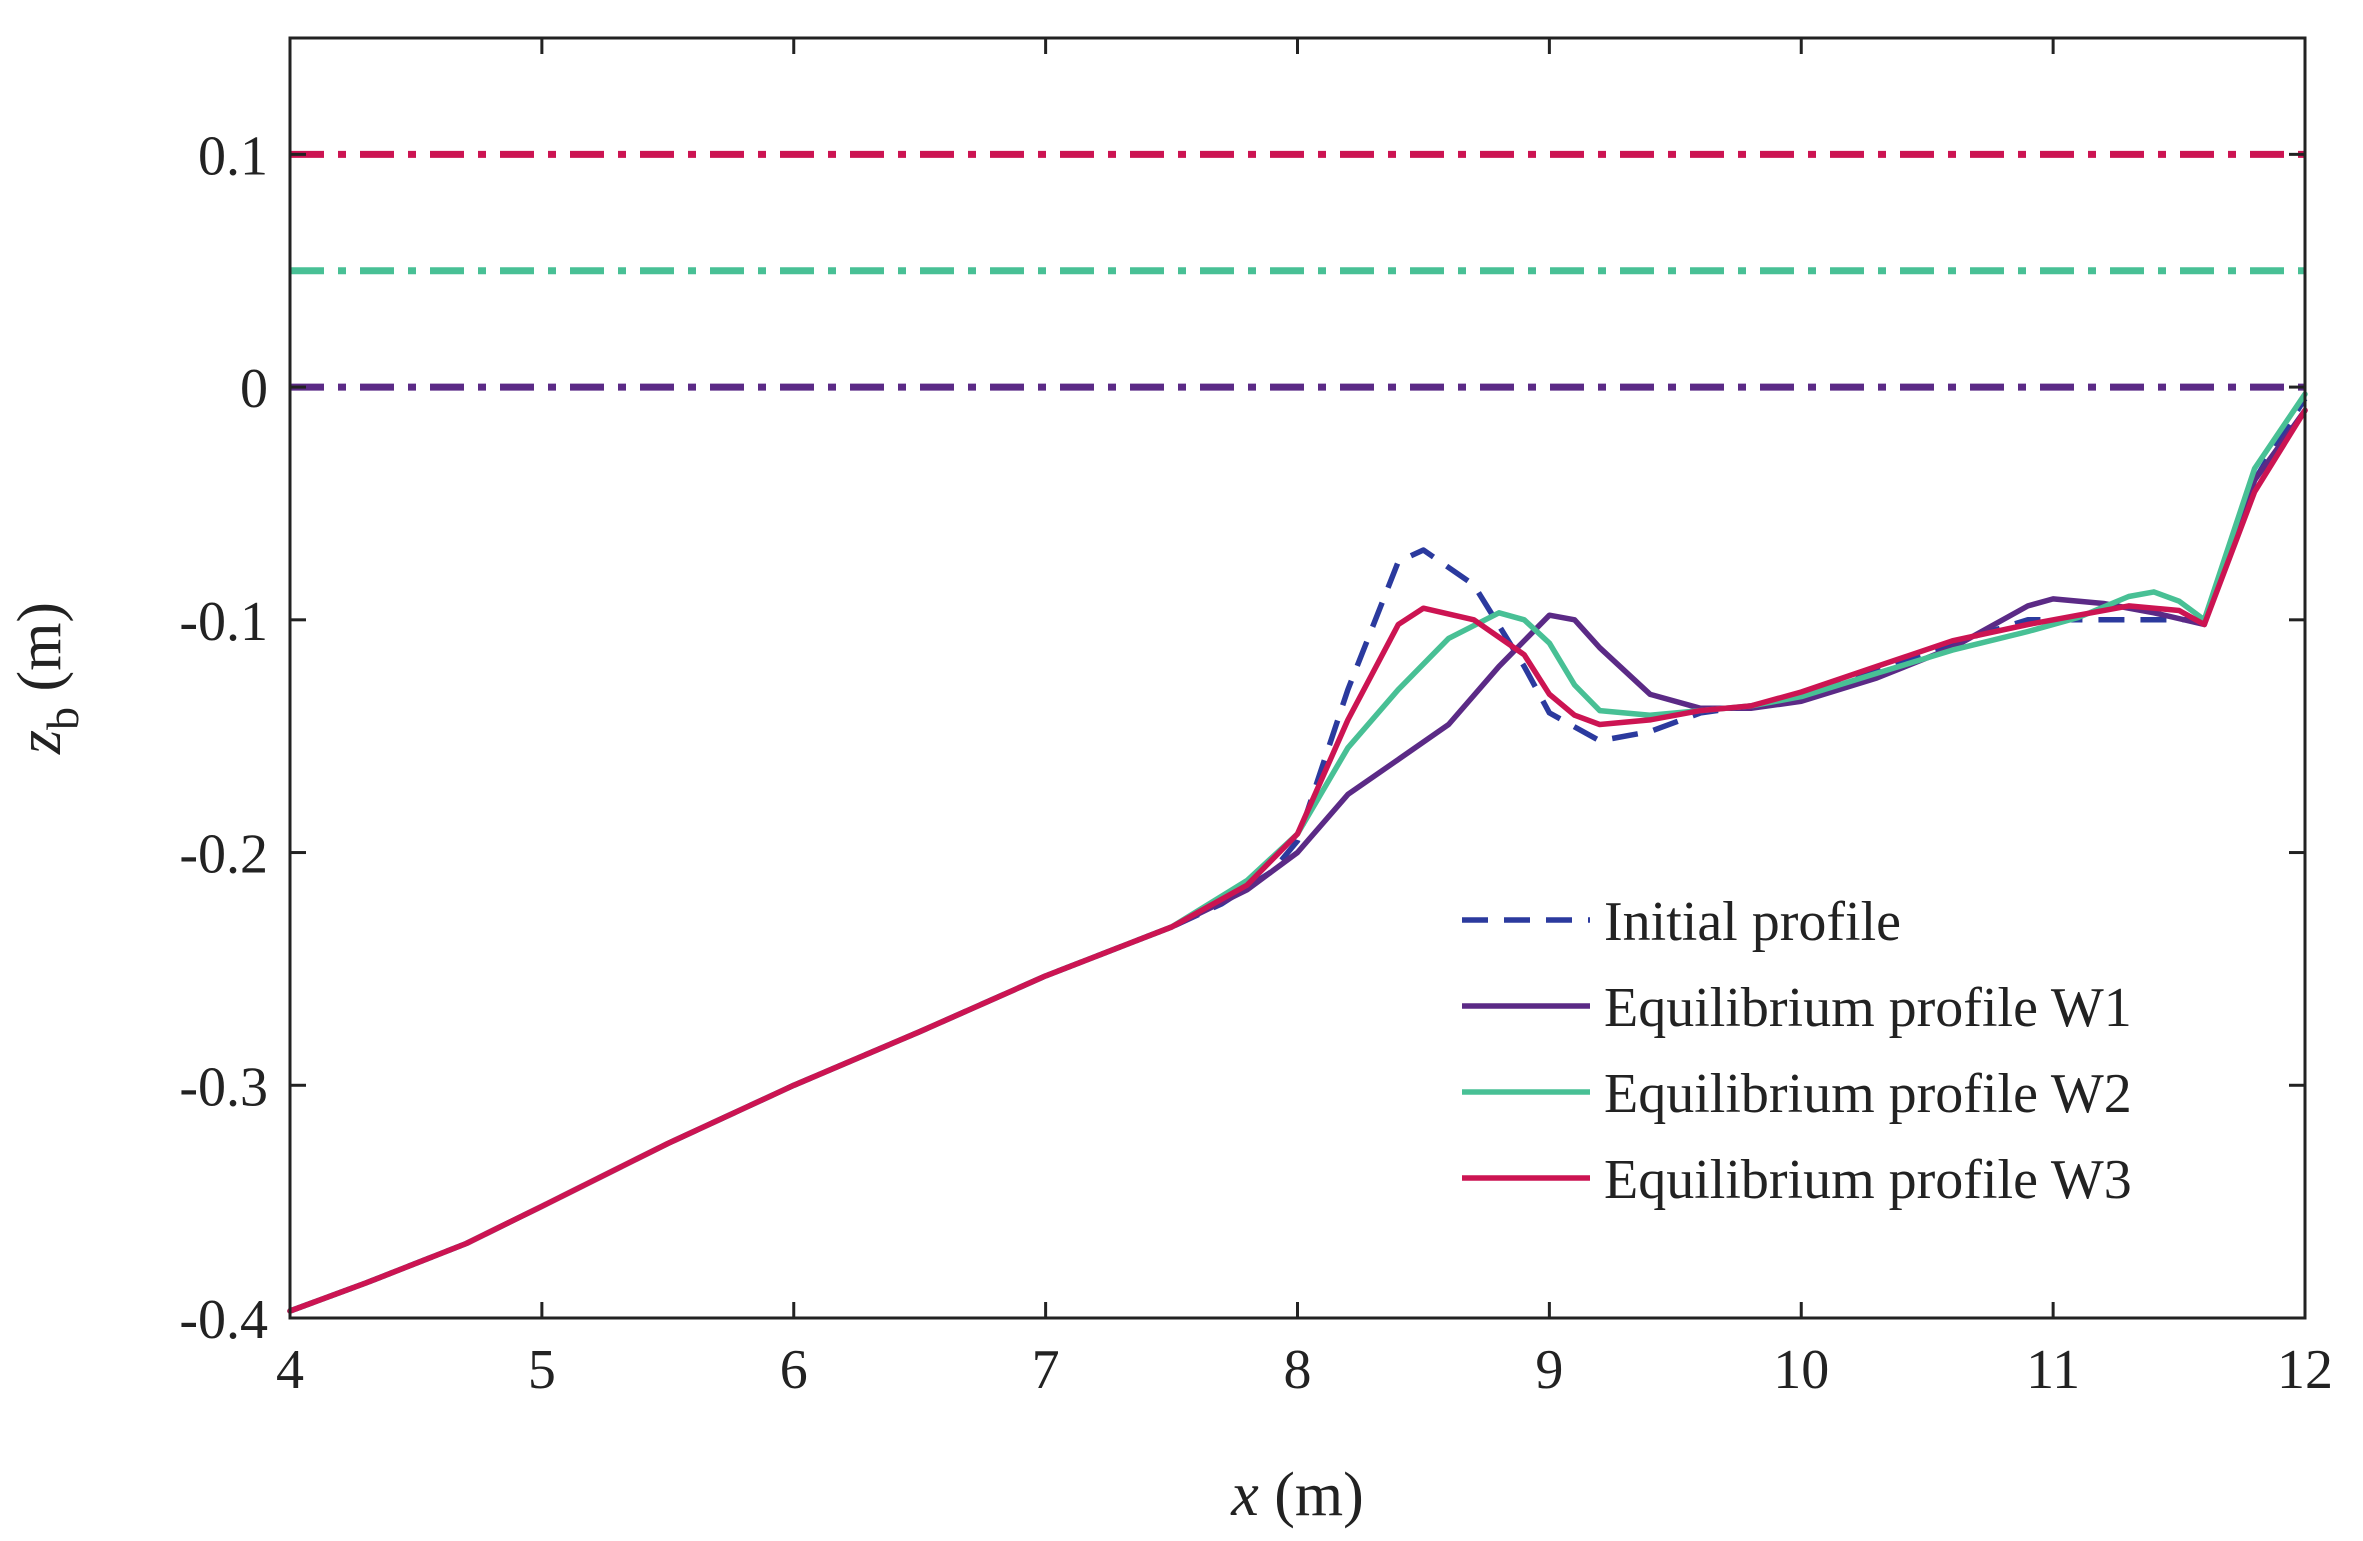 The image size is (2363, 1541). Describe the element at coordinates (40, 742) in the screenshot. I see `y-axis-variable: z` at that location.